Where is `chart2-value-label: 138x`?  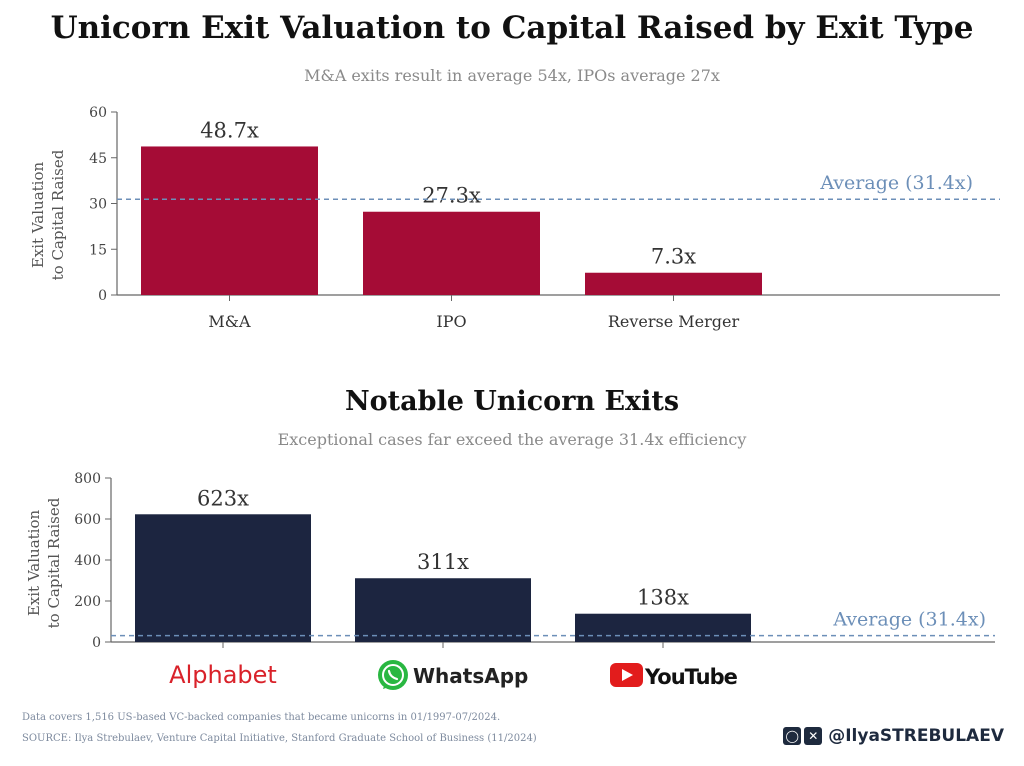
chart2-value-label: 138x is located at coordinates (663, 598).